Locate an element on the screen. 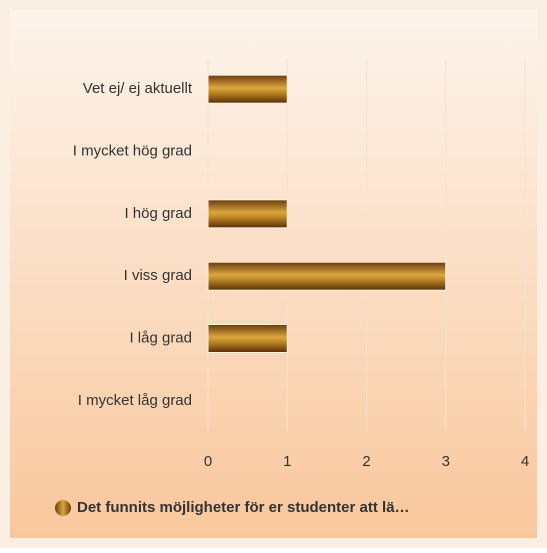 The width and height of the screenshot is (547, 553). x-tick-label: 2 is located at coordinates (366, 461).